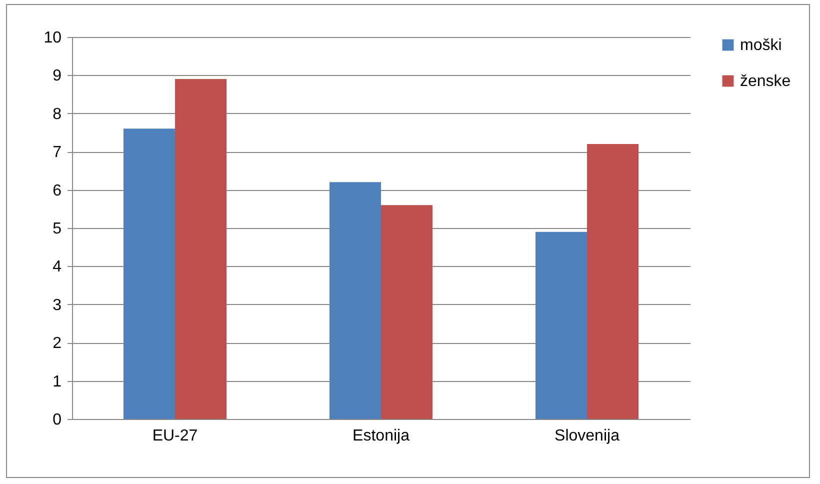 This screenshot has height=484, width=820. I want to click on y-tick-label: 2, so click(57, 343).